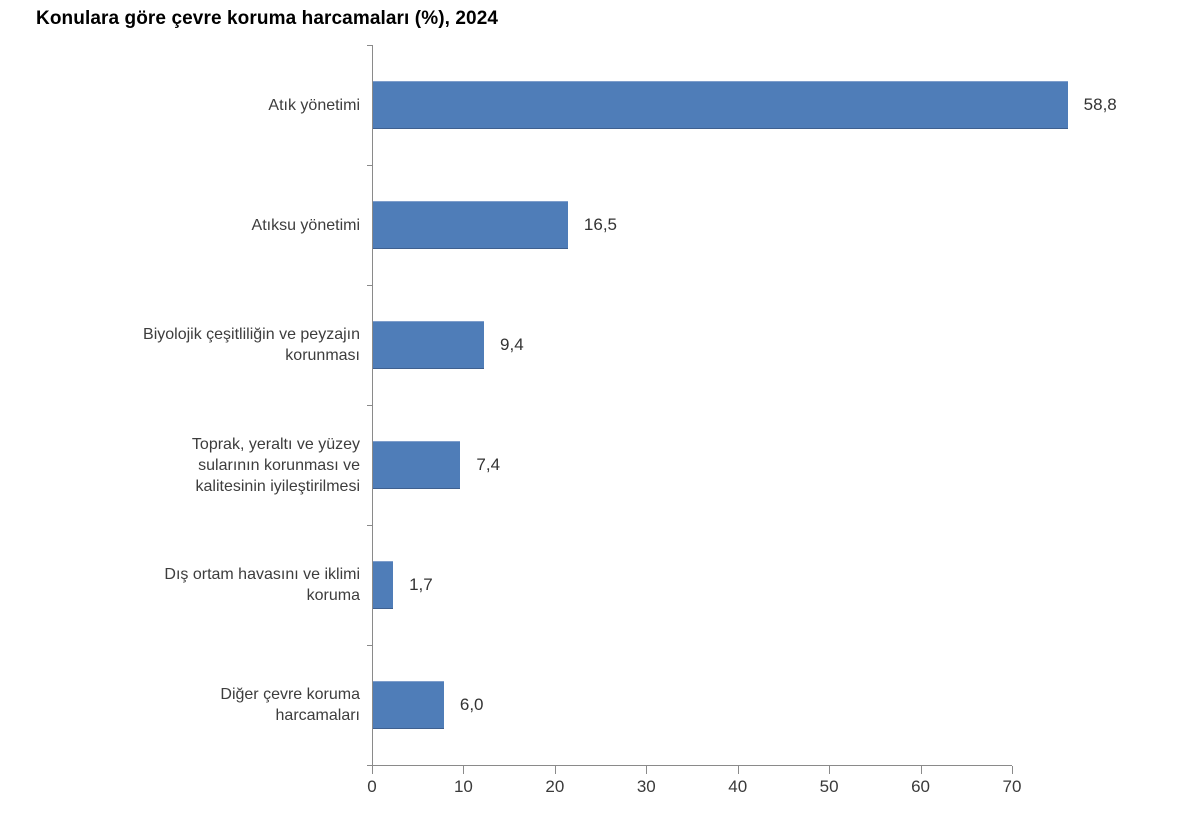 The image size is (1200, 821). I want to click on bar-track: 58,8, so click(783, 105).